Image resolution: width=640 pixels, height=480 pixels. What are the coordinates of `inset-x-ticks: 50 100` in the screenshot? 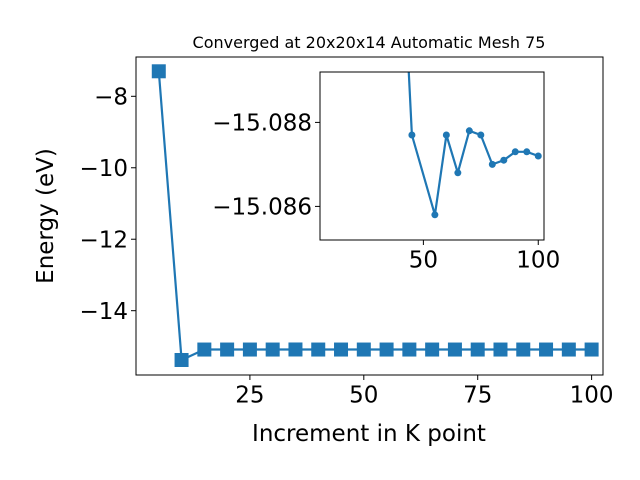 It's located at (484, 257).